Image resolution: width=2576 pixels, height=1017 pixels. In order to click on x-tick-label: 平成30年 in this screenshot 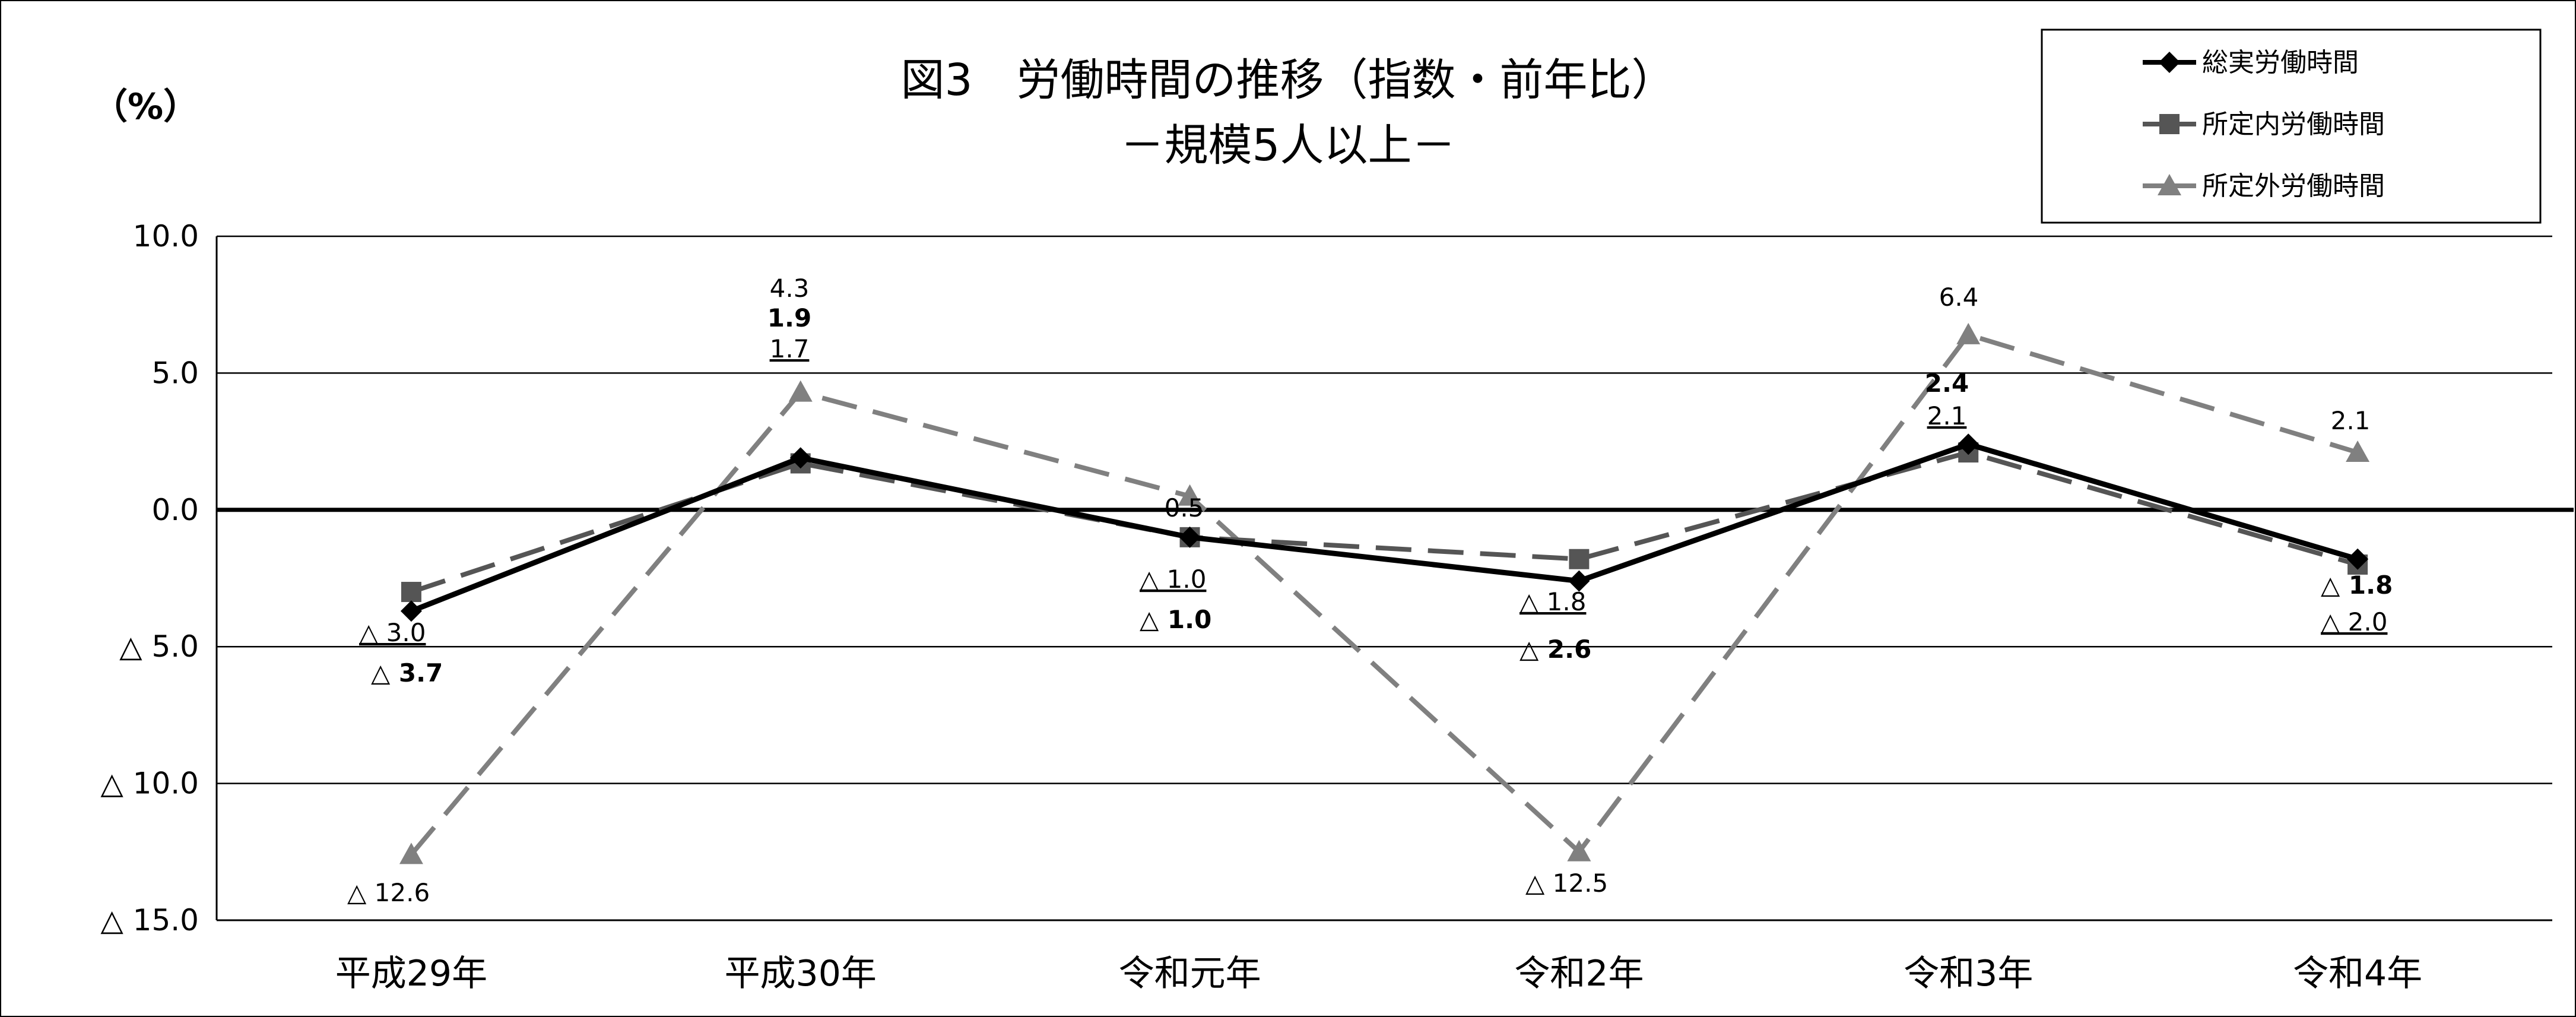, I will do `click(801, 974)`.